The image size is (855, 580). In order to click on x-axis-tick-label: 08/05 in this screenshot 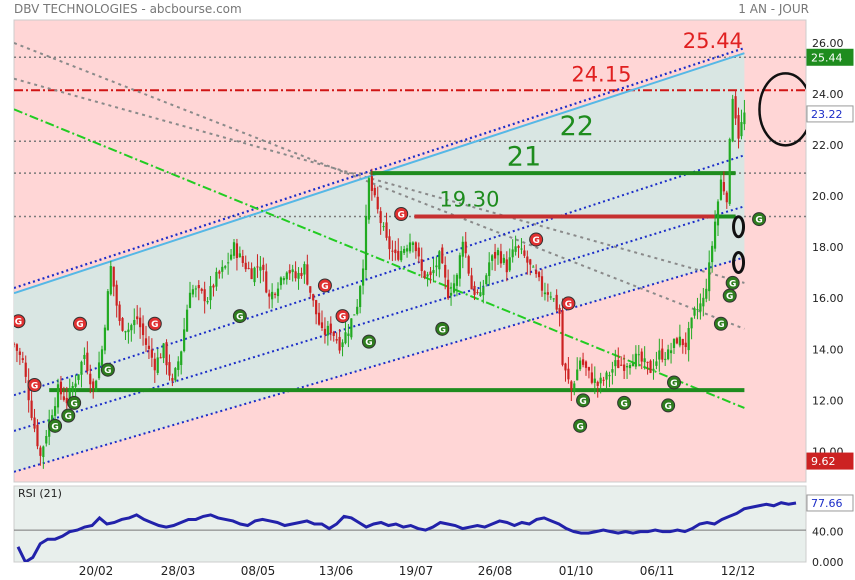, I will do `click(258, 571)`.